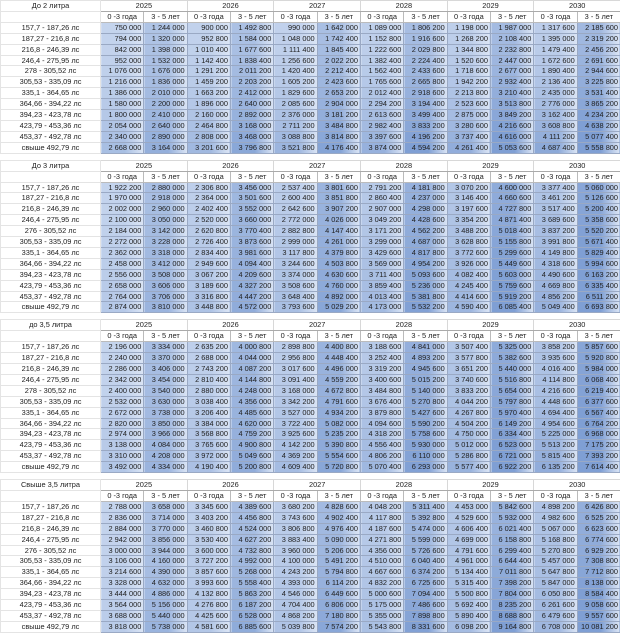 The image size is (620, 633). I want to click on price-cell: 3 488 200, so click(468, 231).